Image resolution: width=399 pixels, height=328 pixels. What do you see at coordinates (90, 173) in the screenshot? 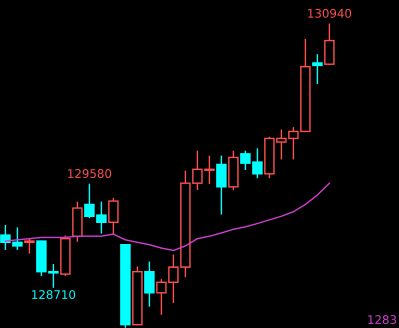
I see `annotation: 129580` at bounding box center [90, 173].